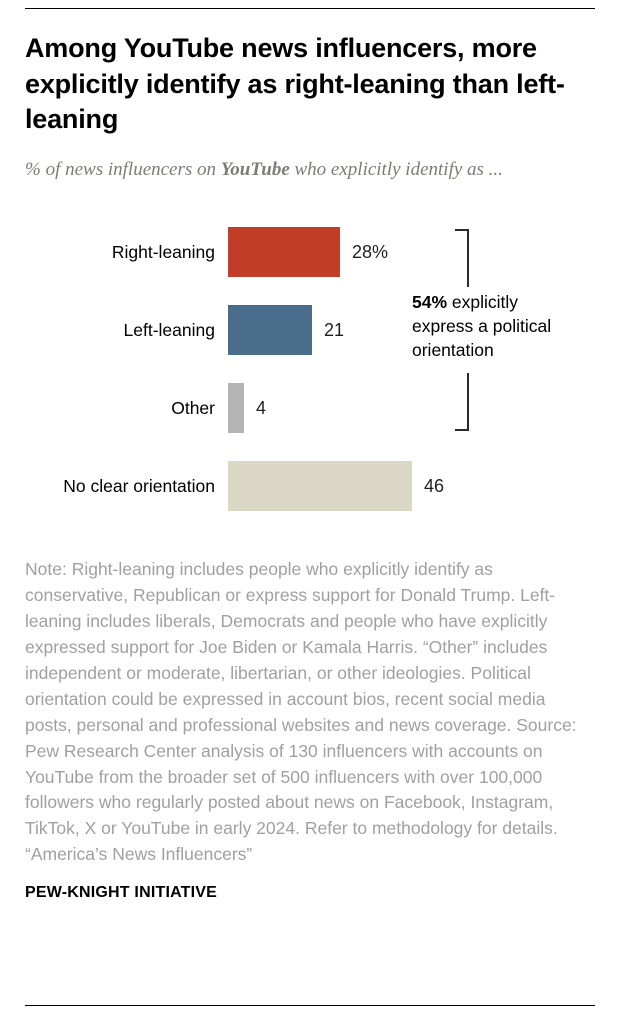  What do you see at coordinates (236, 408) in the screenshot?
I see `bar-other` at bounding box center [236, 408].